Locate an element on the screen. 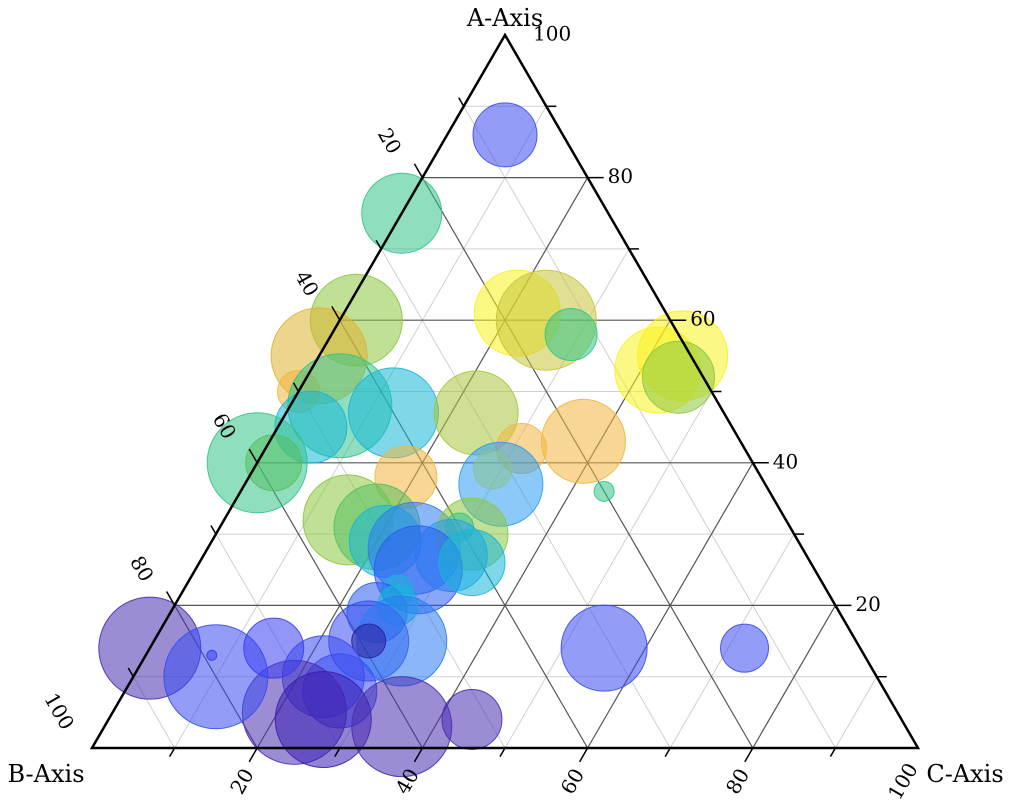 The height and width of the screenshot is (812, 1011). c-axis-tick-label: 20 is located at coordinates (242, 781).